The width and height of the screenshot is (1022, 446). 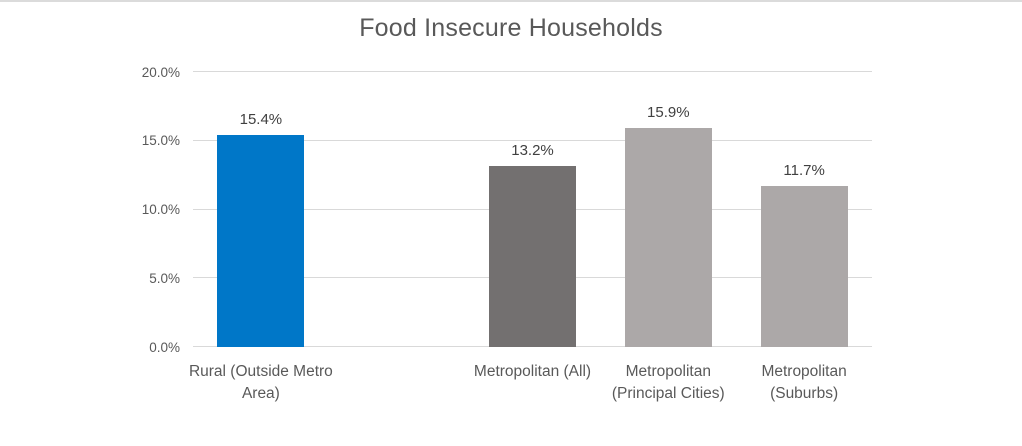 I want to click on bar-value-label: 13.2%, so click(x=532, y=150).